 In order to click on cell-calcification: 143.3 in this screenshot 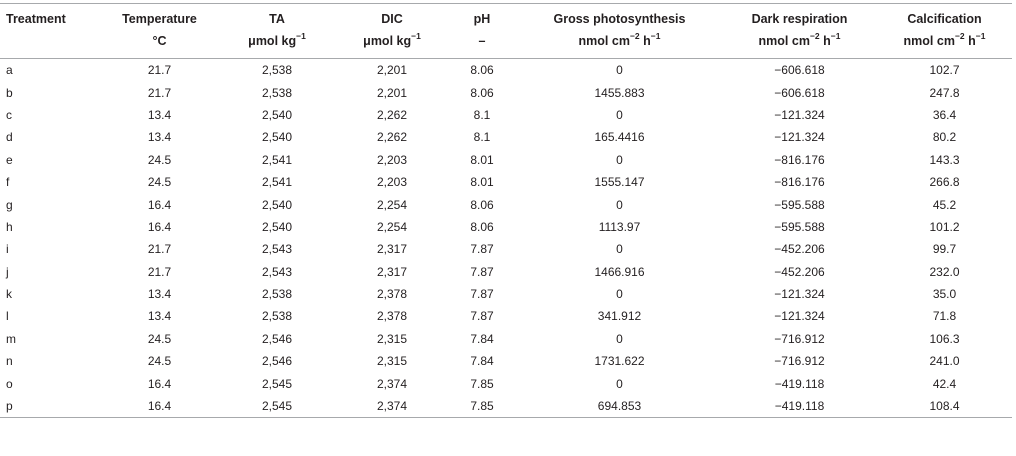, I will do `click(944, 159)`.